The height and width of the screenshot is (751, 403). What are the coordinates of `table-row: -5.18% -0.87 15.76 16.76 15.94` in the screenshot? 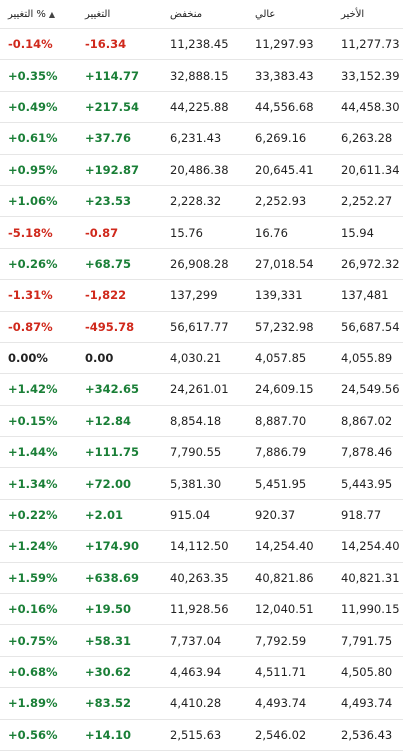 It's located at (201, 233).